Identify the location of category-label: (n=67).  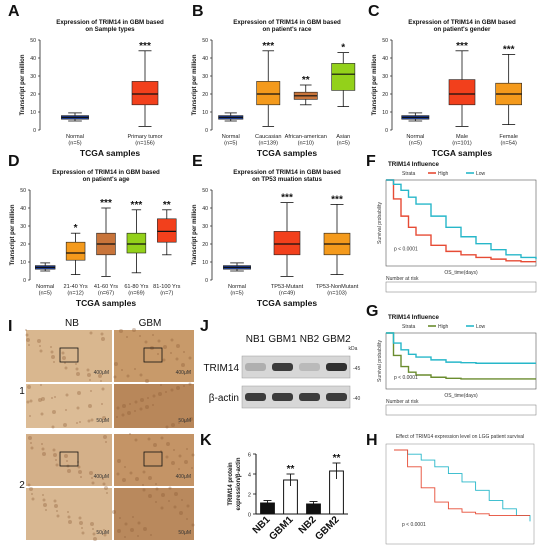
(106, 294).